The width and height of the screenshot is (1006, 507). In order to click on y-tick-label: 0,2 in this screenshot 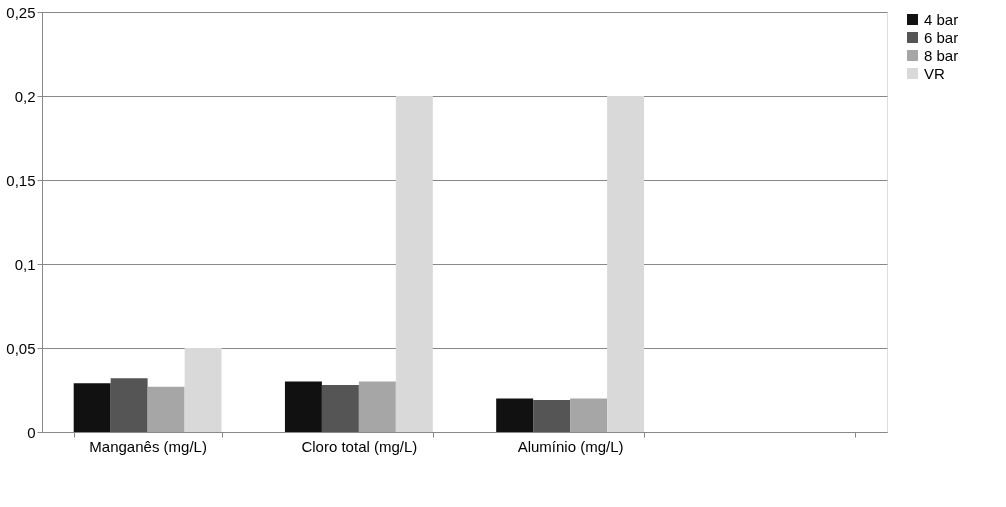, I will do `click(25, 96)`.